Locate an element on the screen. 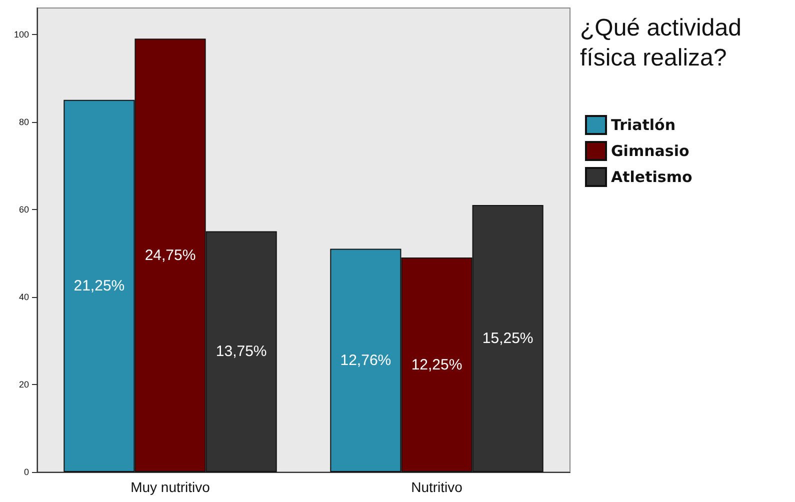  y-tick-label: 20 is located at coordinates (23, 384).